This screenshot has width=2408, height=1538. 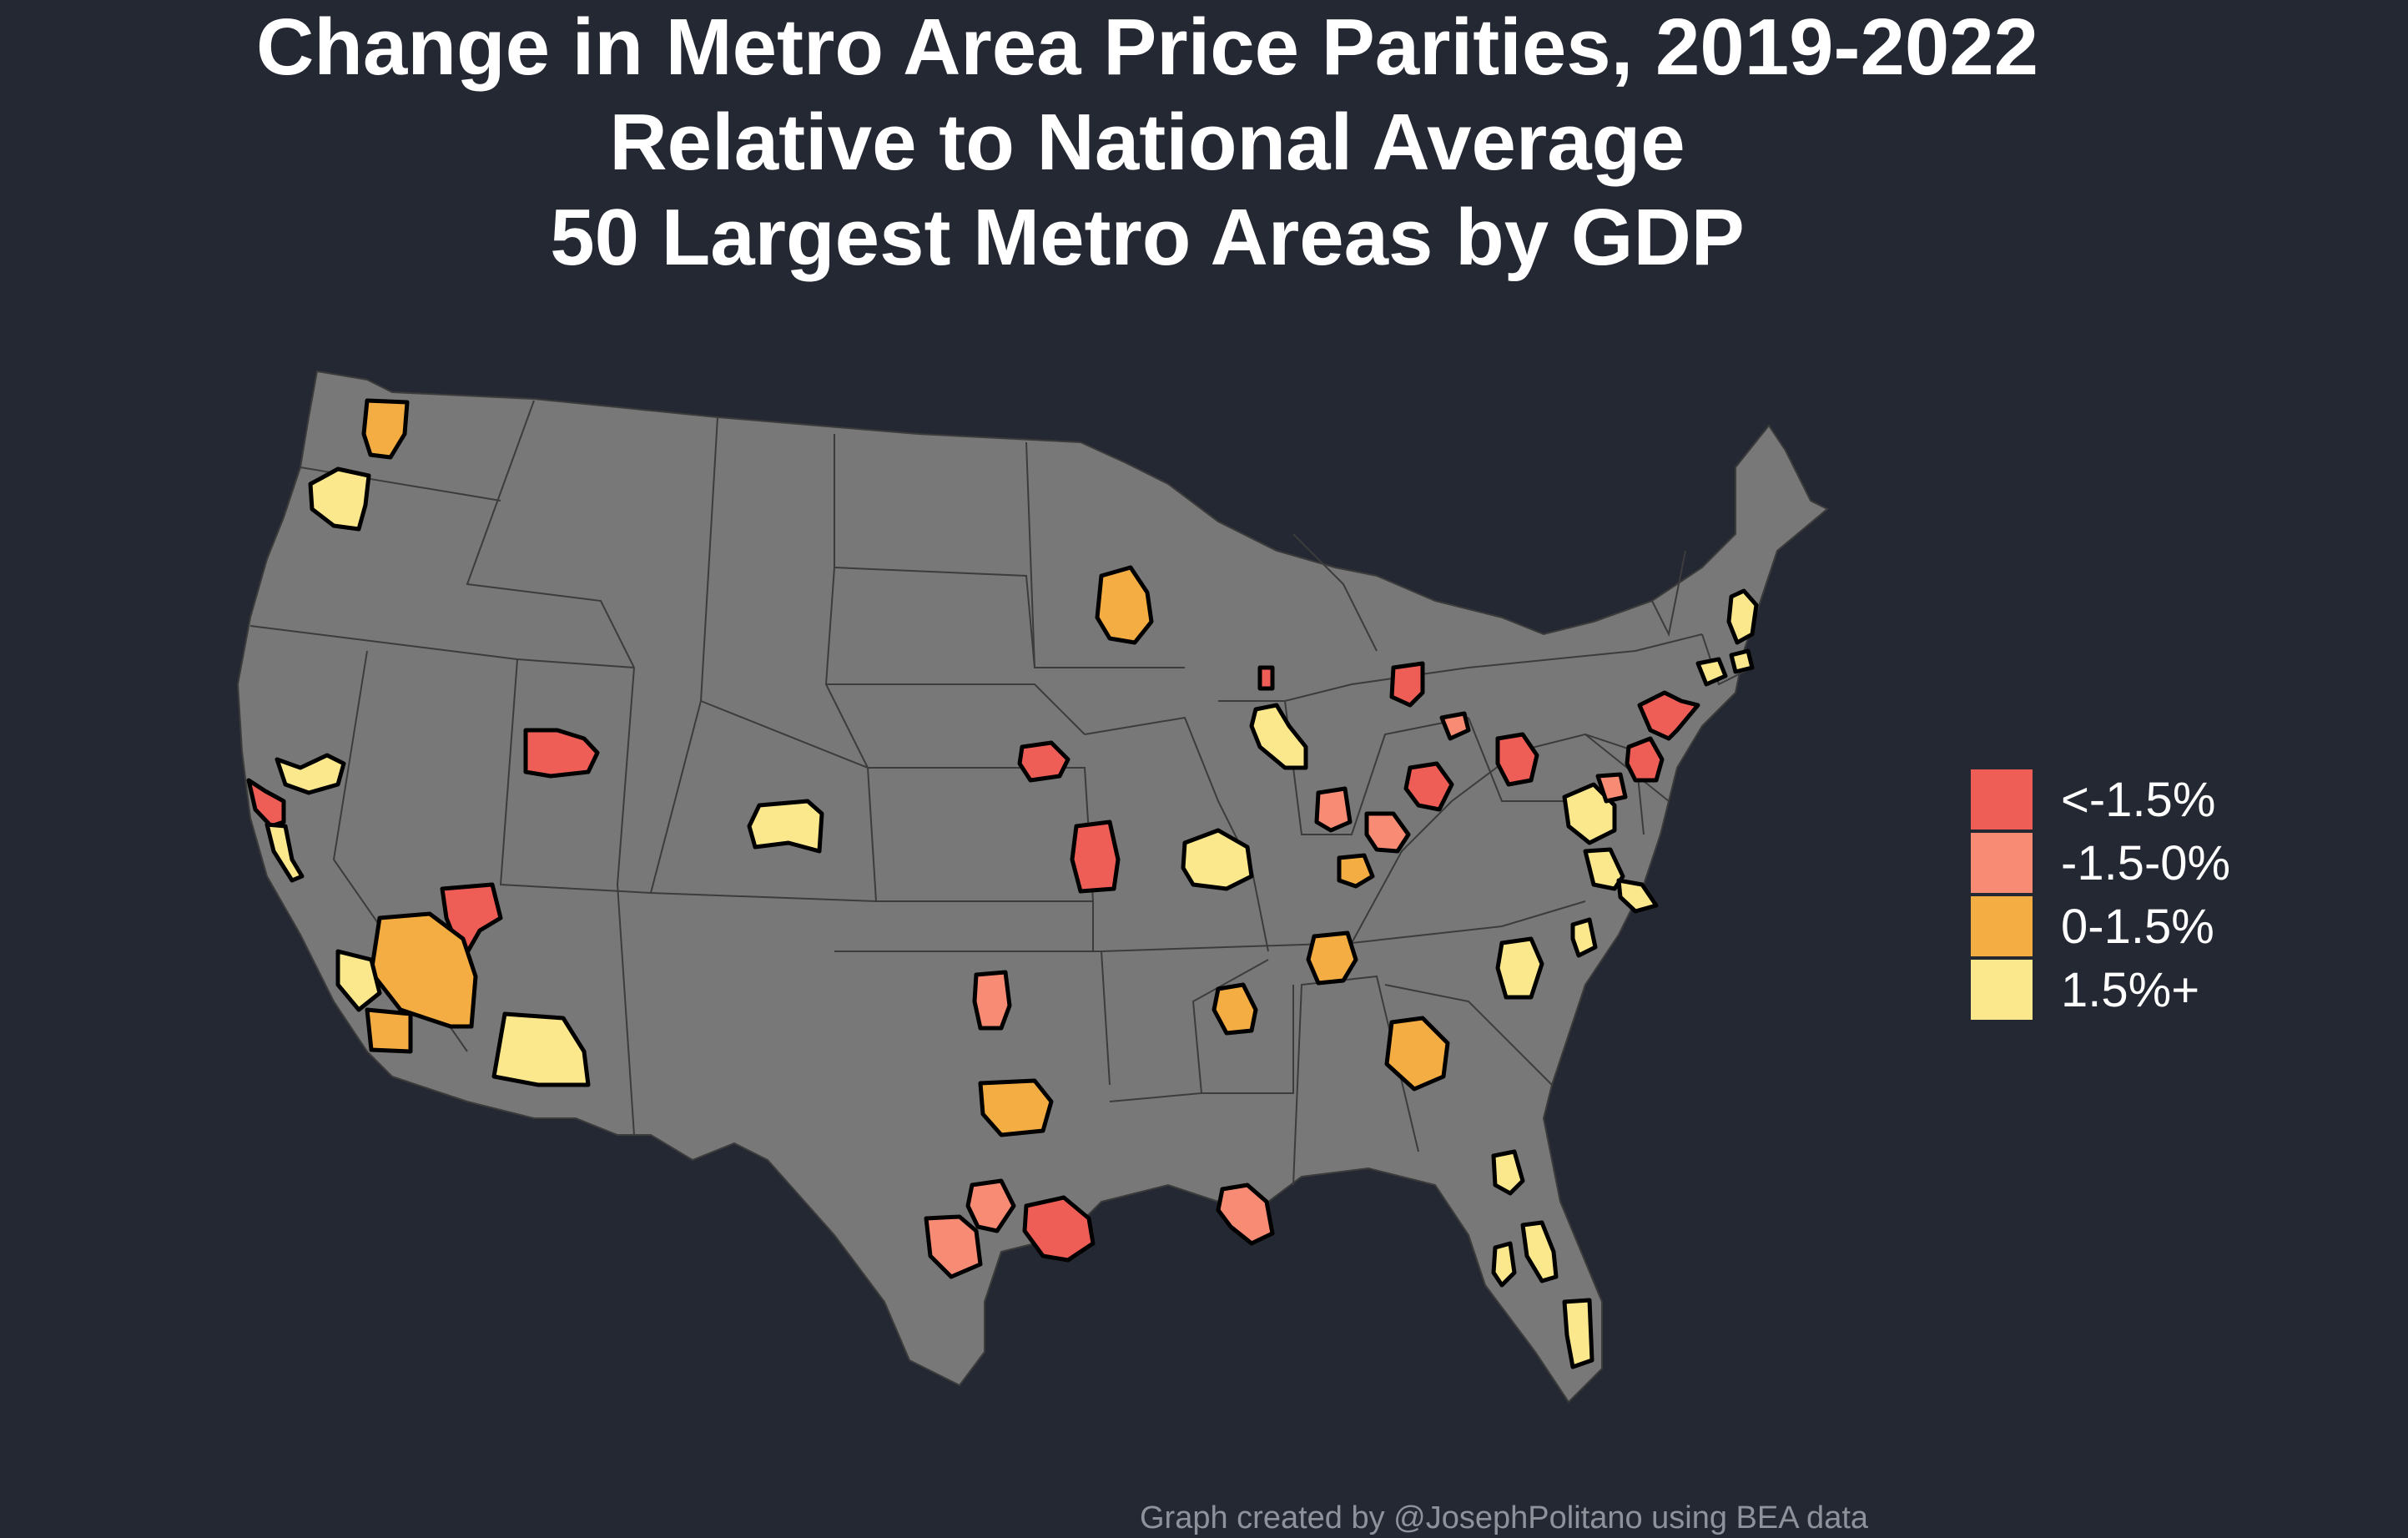 I want to click on metro-boston, so click(x=1742, y=616).